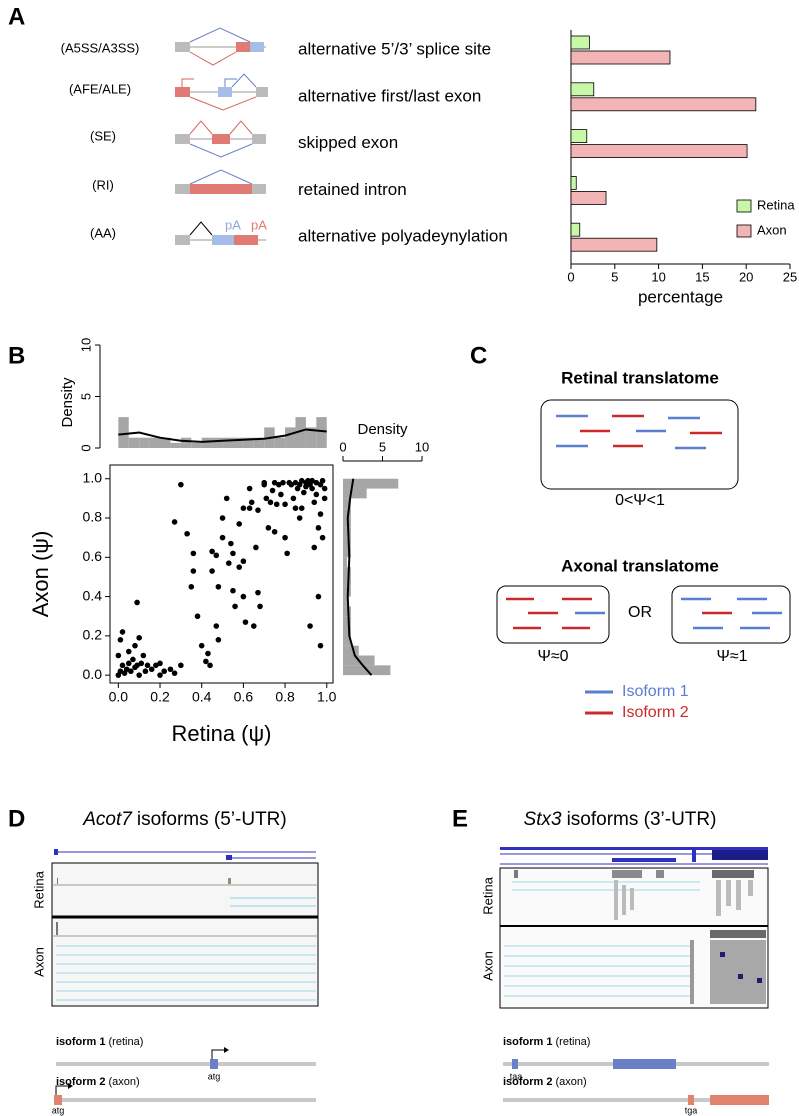  What do you see at coordinates (81, 1042) in the screenshot?
I see `isoform-name: isoform 1` at bounding box center [81, 1042].